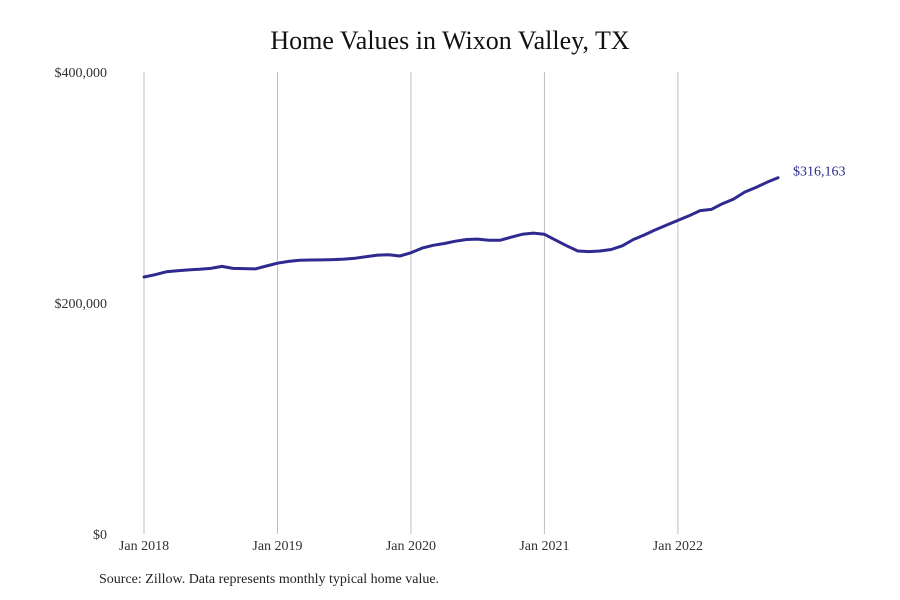 The width and height of the screenshot is (900, 600). I want to click on y-tick-label: $400,000, so click(81, 73).